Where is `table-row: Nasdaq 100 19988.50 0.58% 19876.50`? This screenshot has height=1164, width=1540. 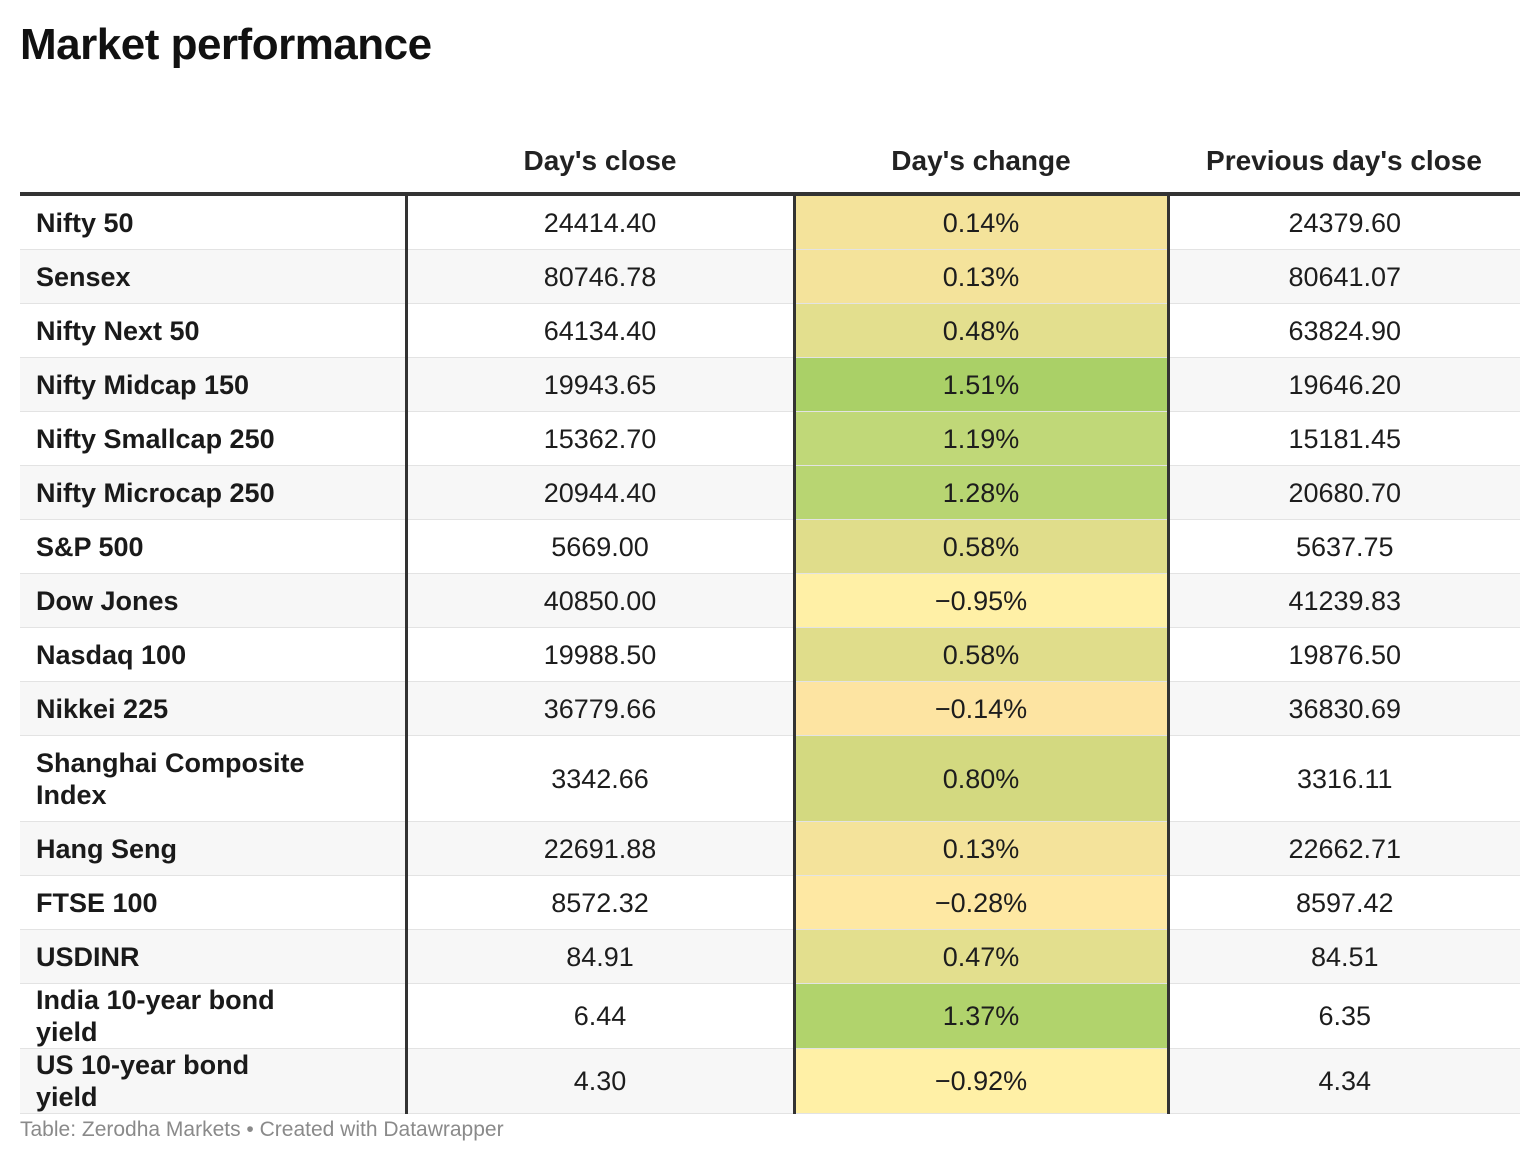
table-row: Nasdaq 100 19988.50 0.58% 19876.50 is located at coordinates (770, 654).